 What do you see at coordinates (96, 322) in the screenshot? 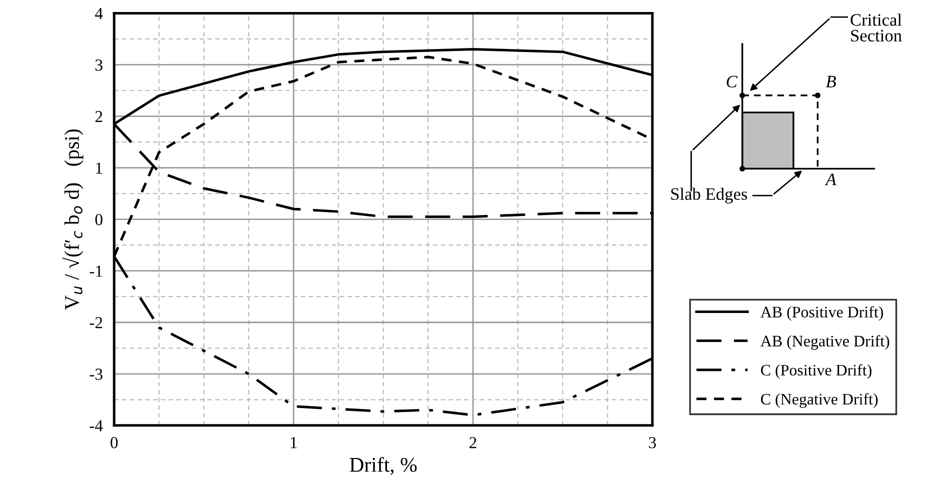
I see `y-tick-label: -2` at bounding box center [96, 322].